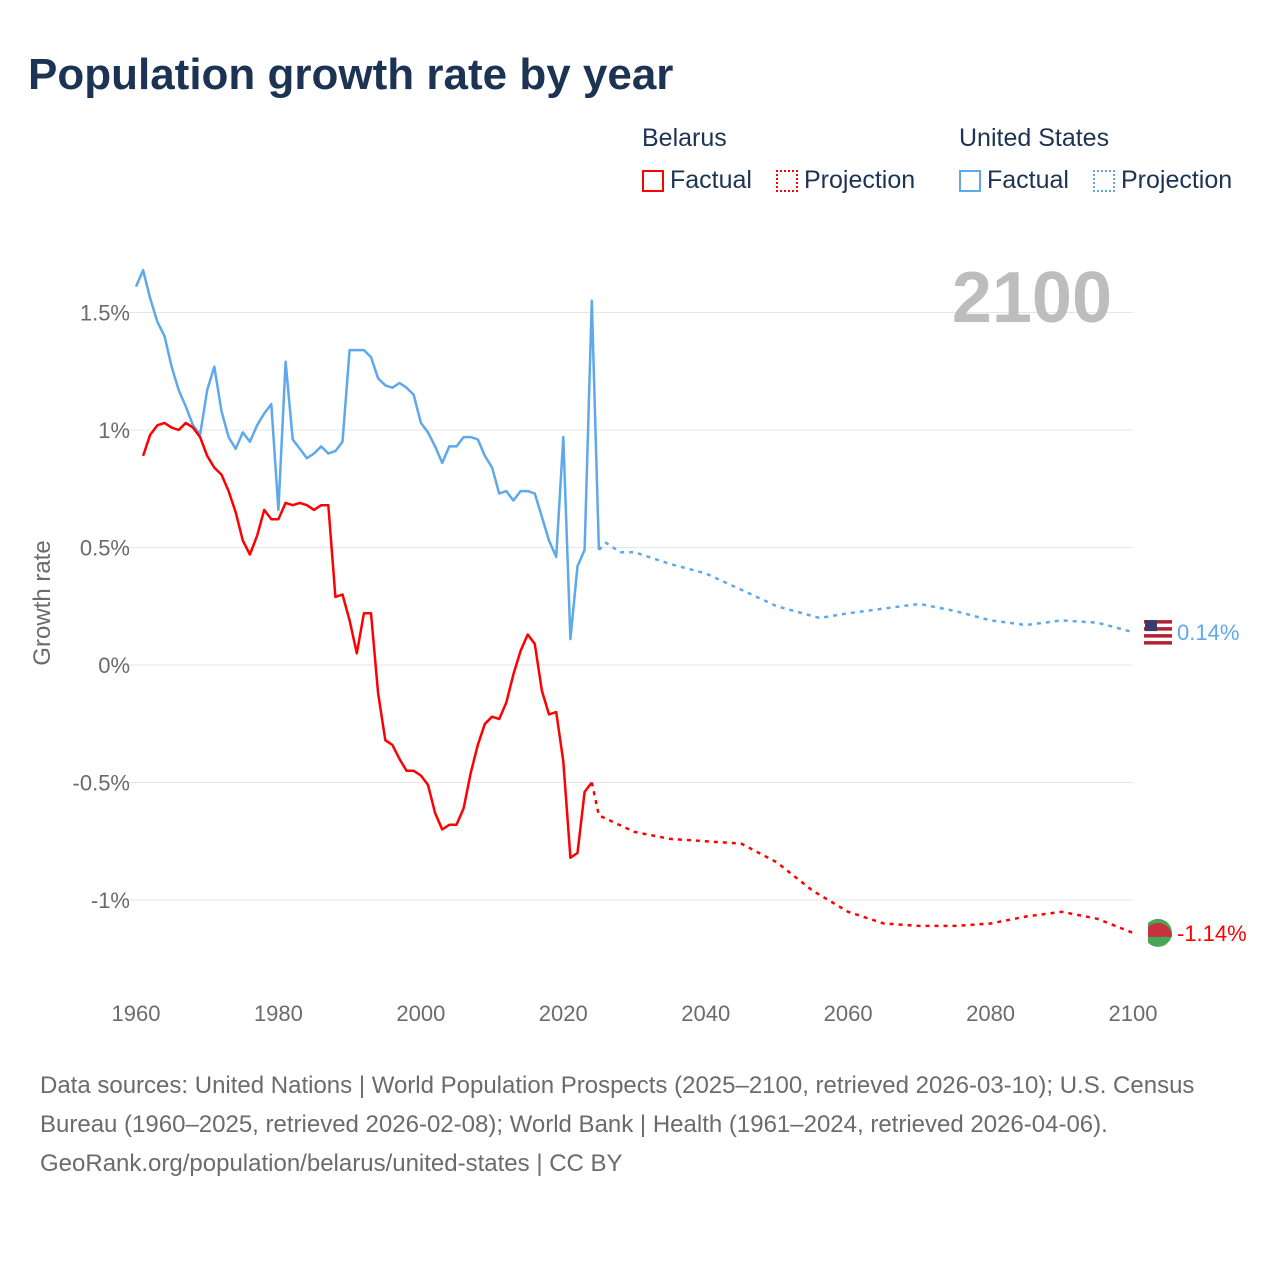  Describe the element at coordinates (1034, 138) in the screenshot. I see `legend-group-united-states: United States` at that location.